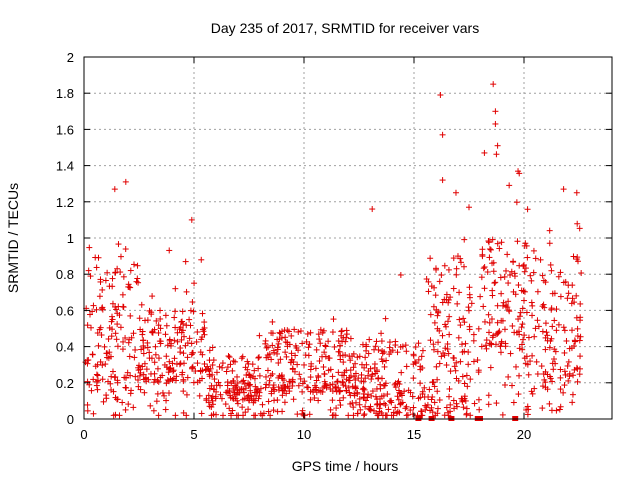 Image resolution: width=640 pixels, height=480 pixels. I want to click on x-tick-label: 10, so click(304, 434).